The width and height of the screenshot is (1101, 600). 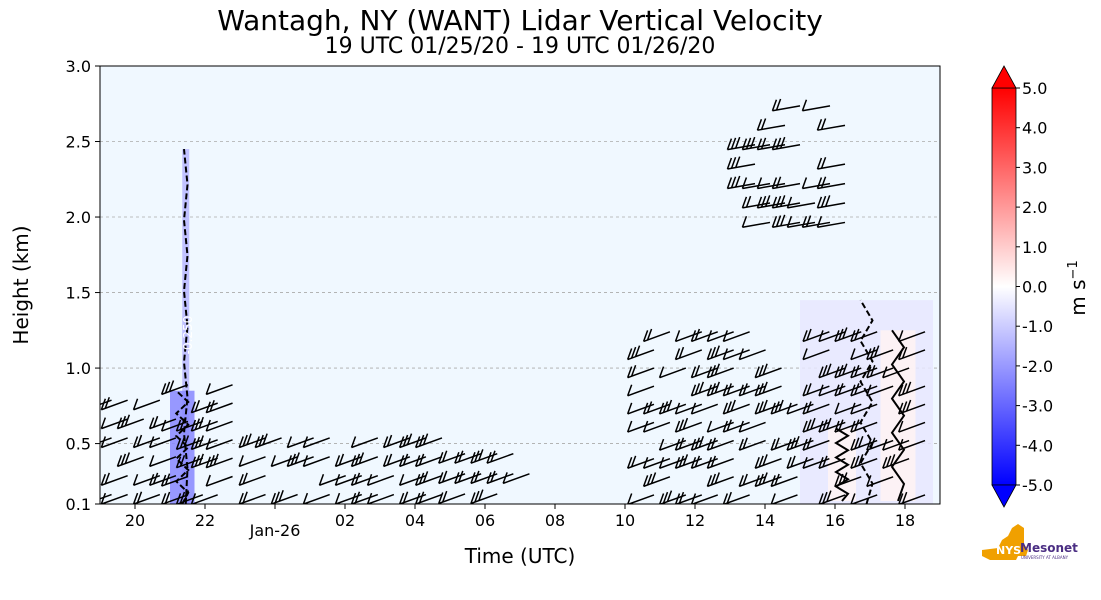 I want to click on x-tick-label: 14, so click(x=765, y=520).